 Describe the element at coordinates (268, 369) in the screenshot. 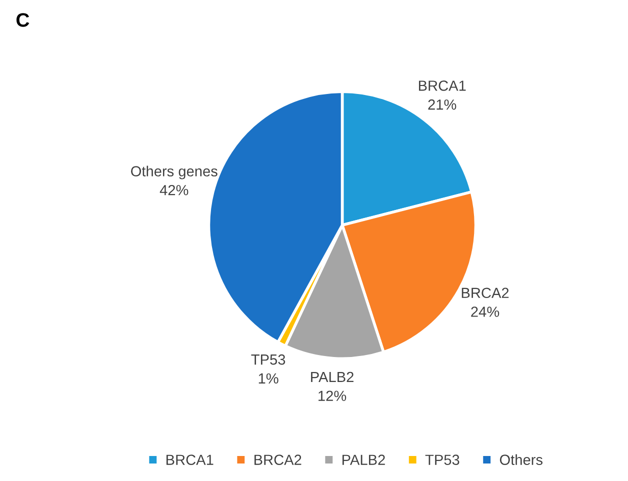

I see `data-label: TP53 1%` at that location.